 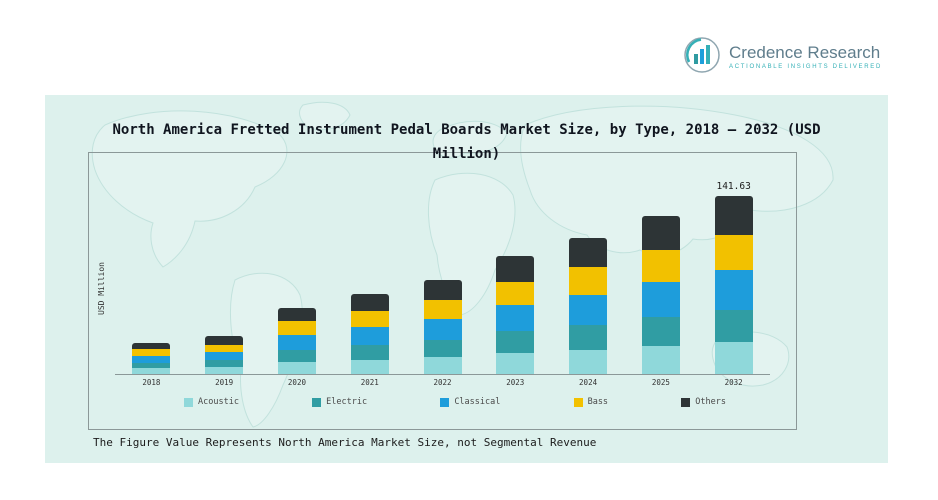 I want to click on x-tick-2018: 2018, so click(x=151, y=382).